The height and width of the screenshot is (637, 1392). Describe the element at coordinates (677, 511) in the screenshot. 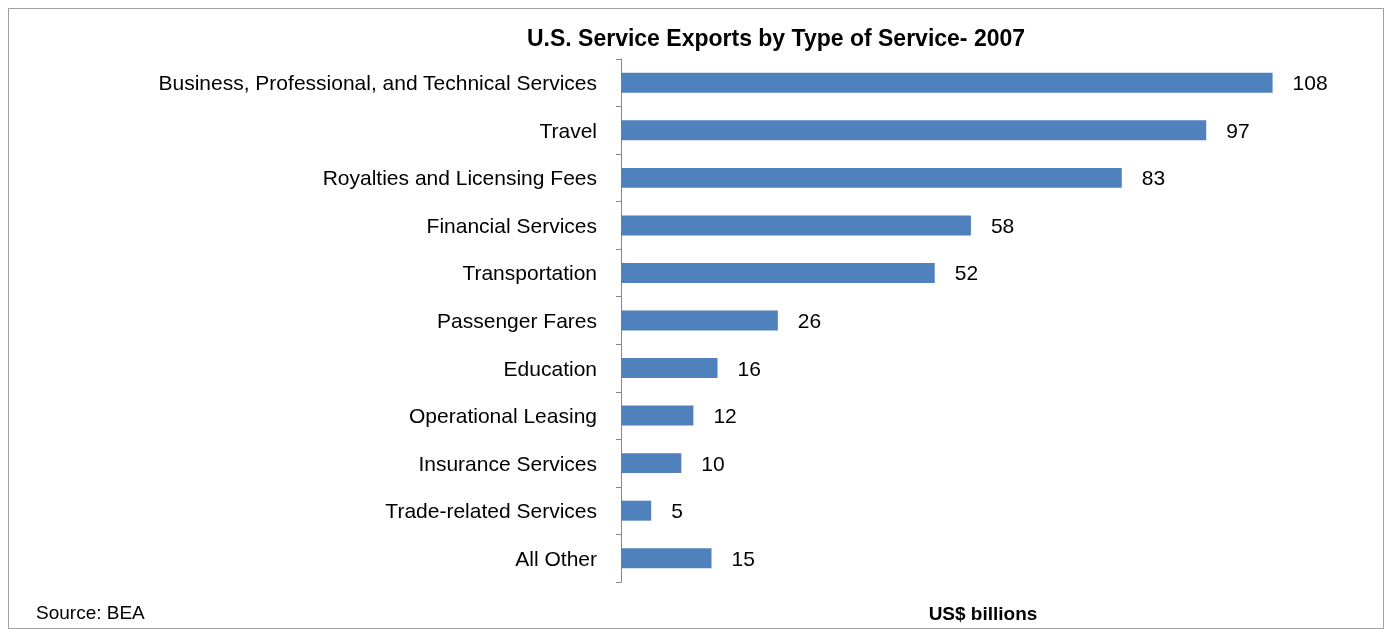

I see `data-label: 5` at that location.